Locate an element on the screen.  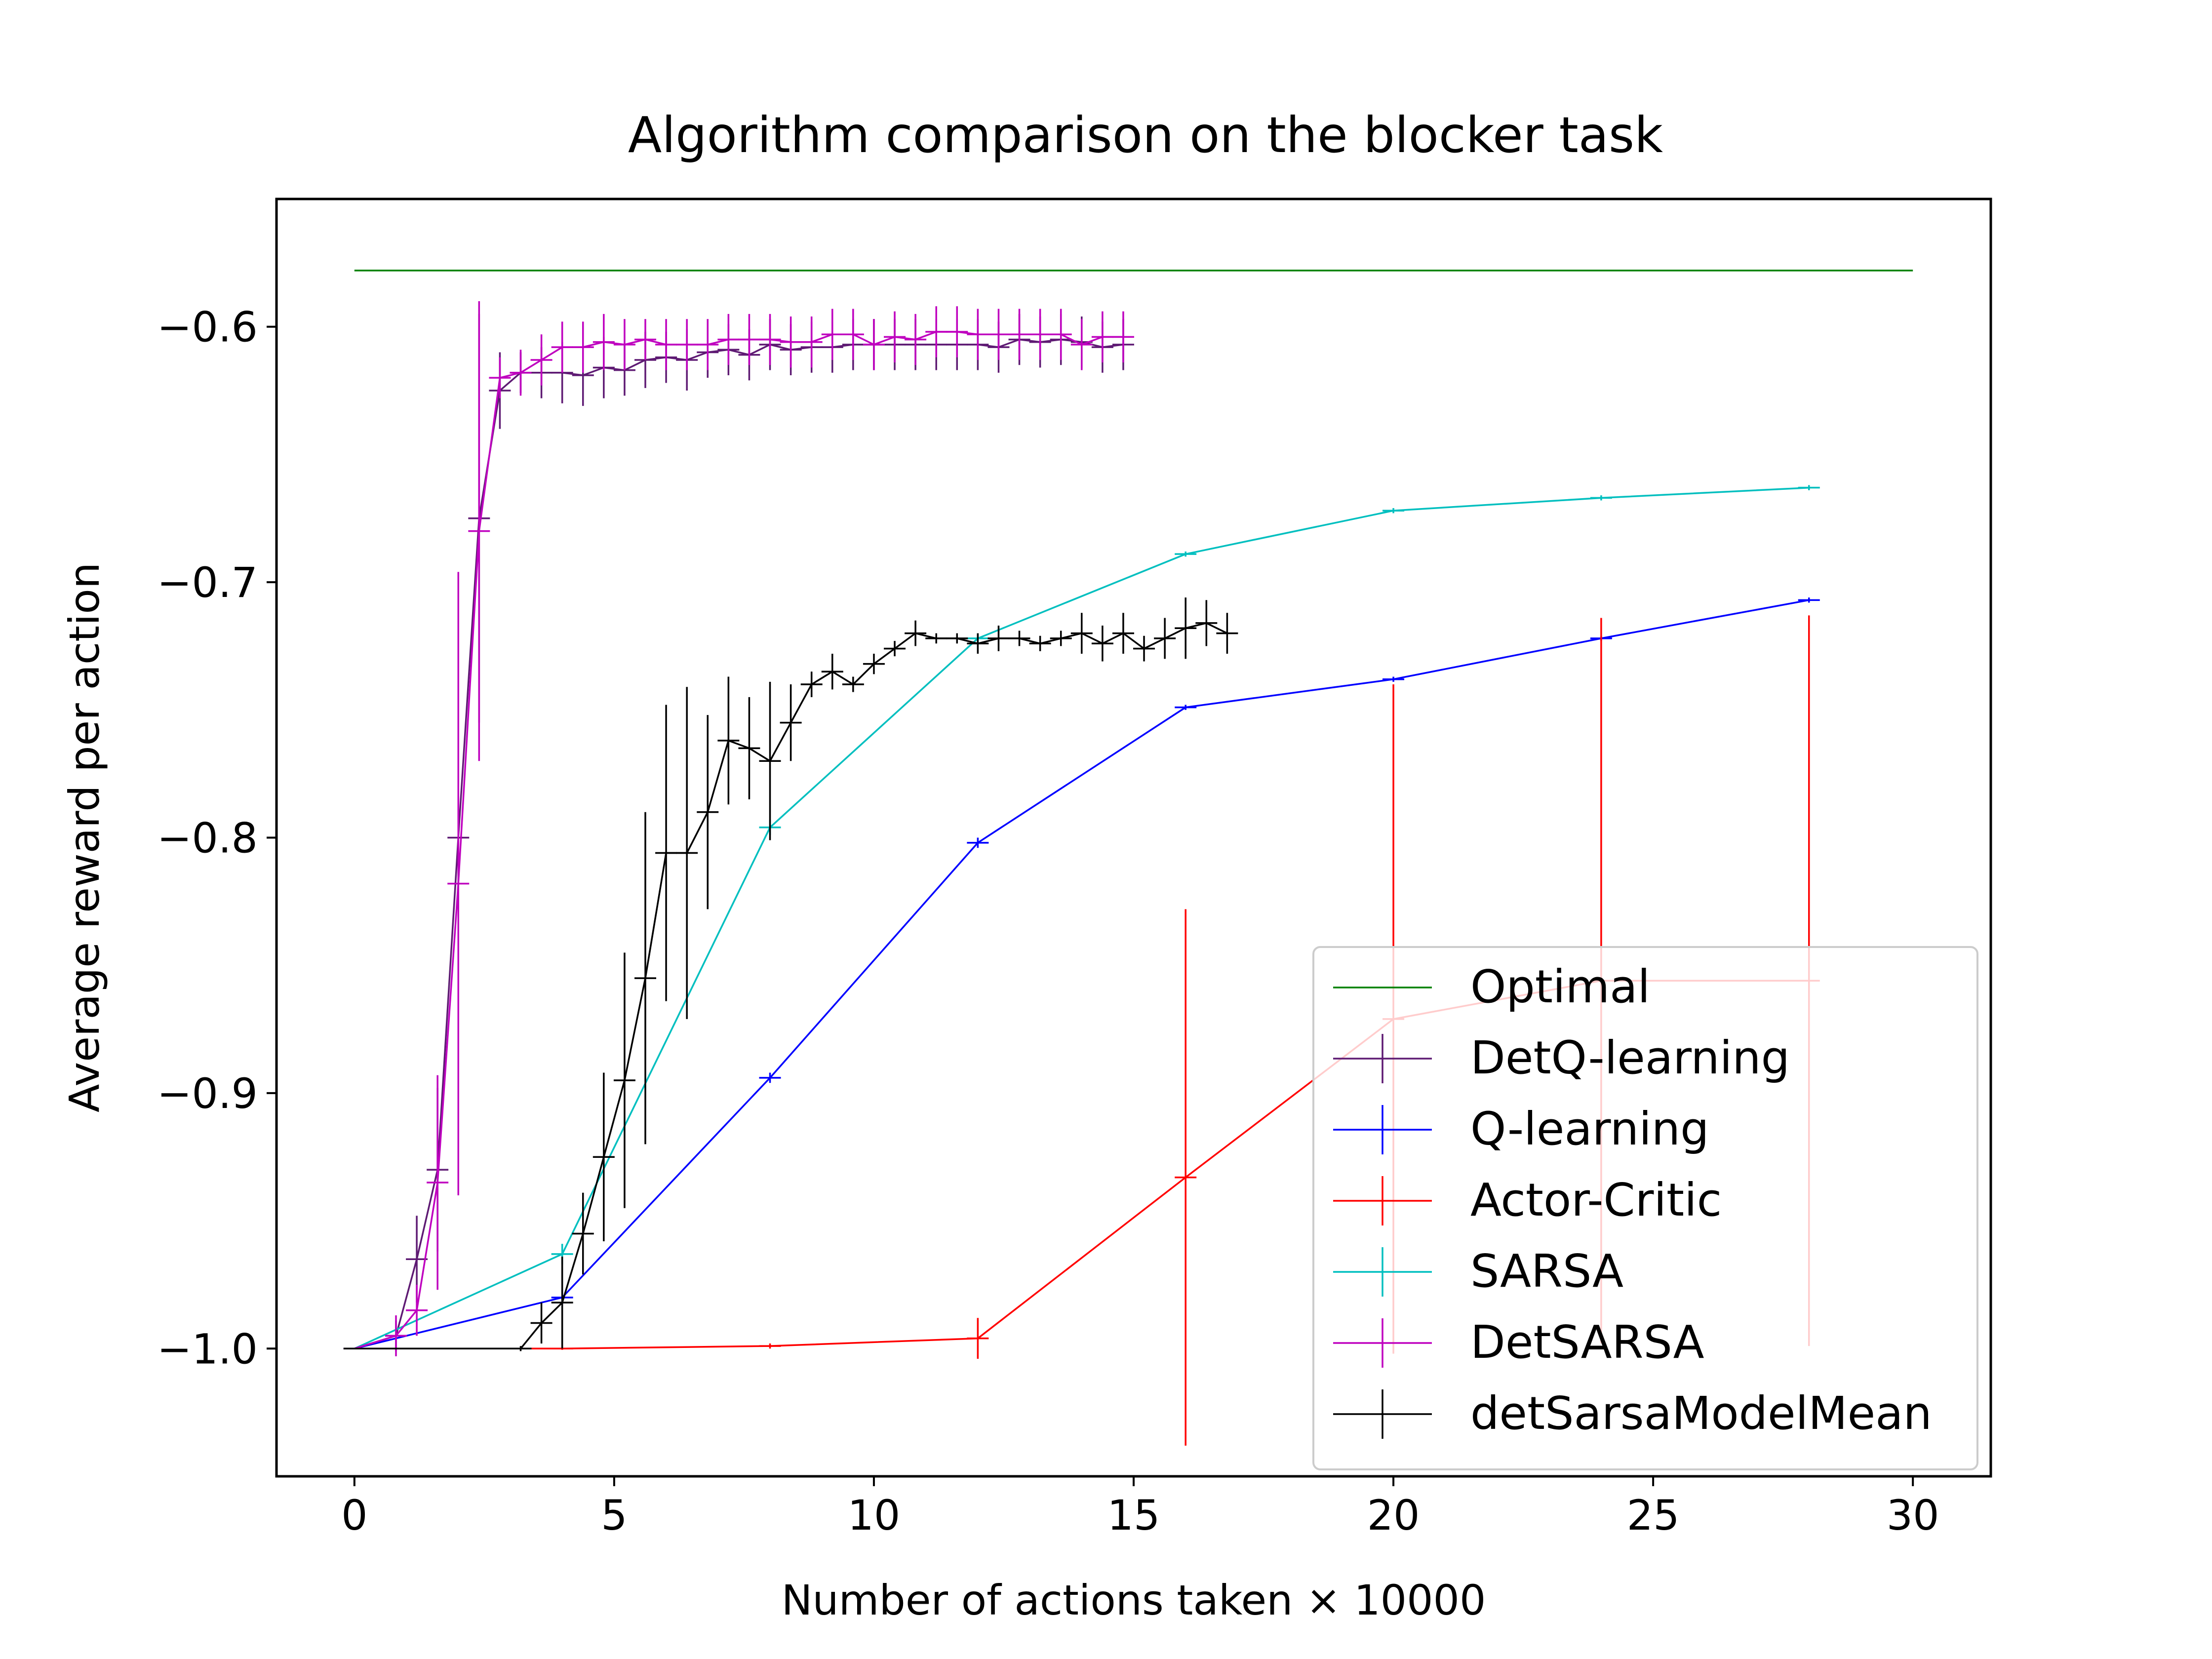
legend-item-detsarsa: DetSARSA is located at coordinates (1519, 1342).